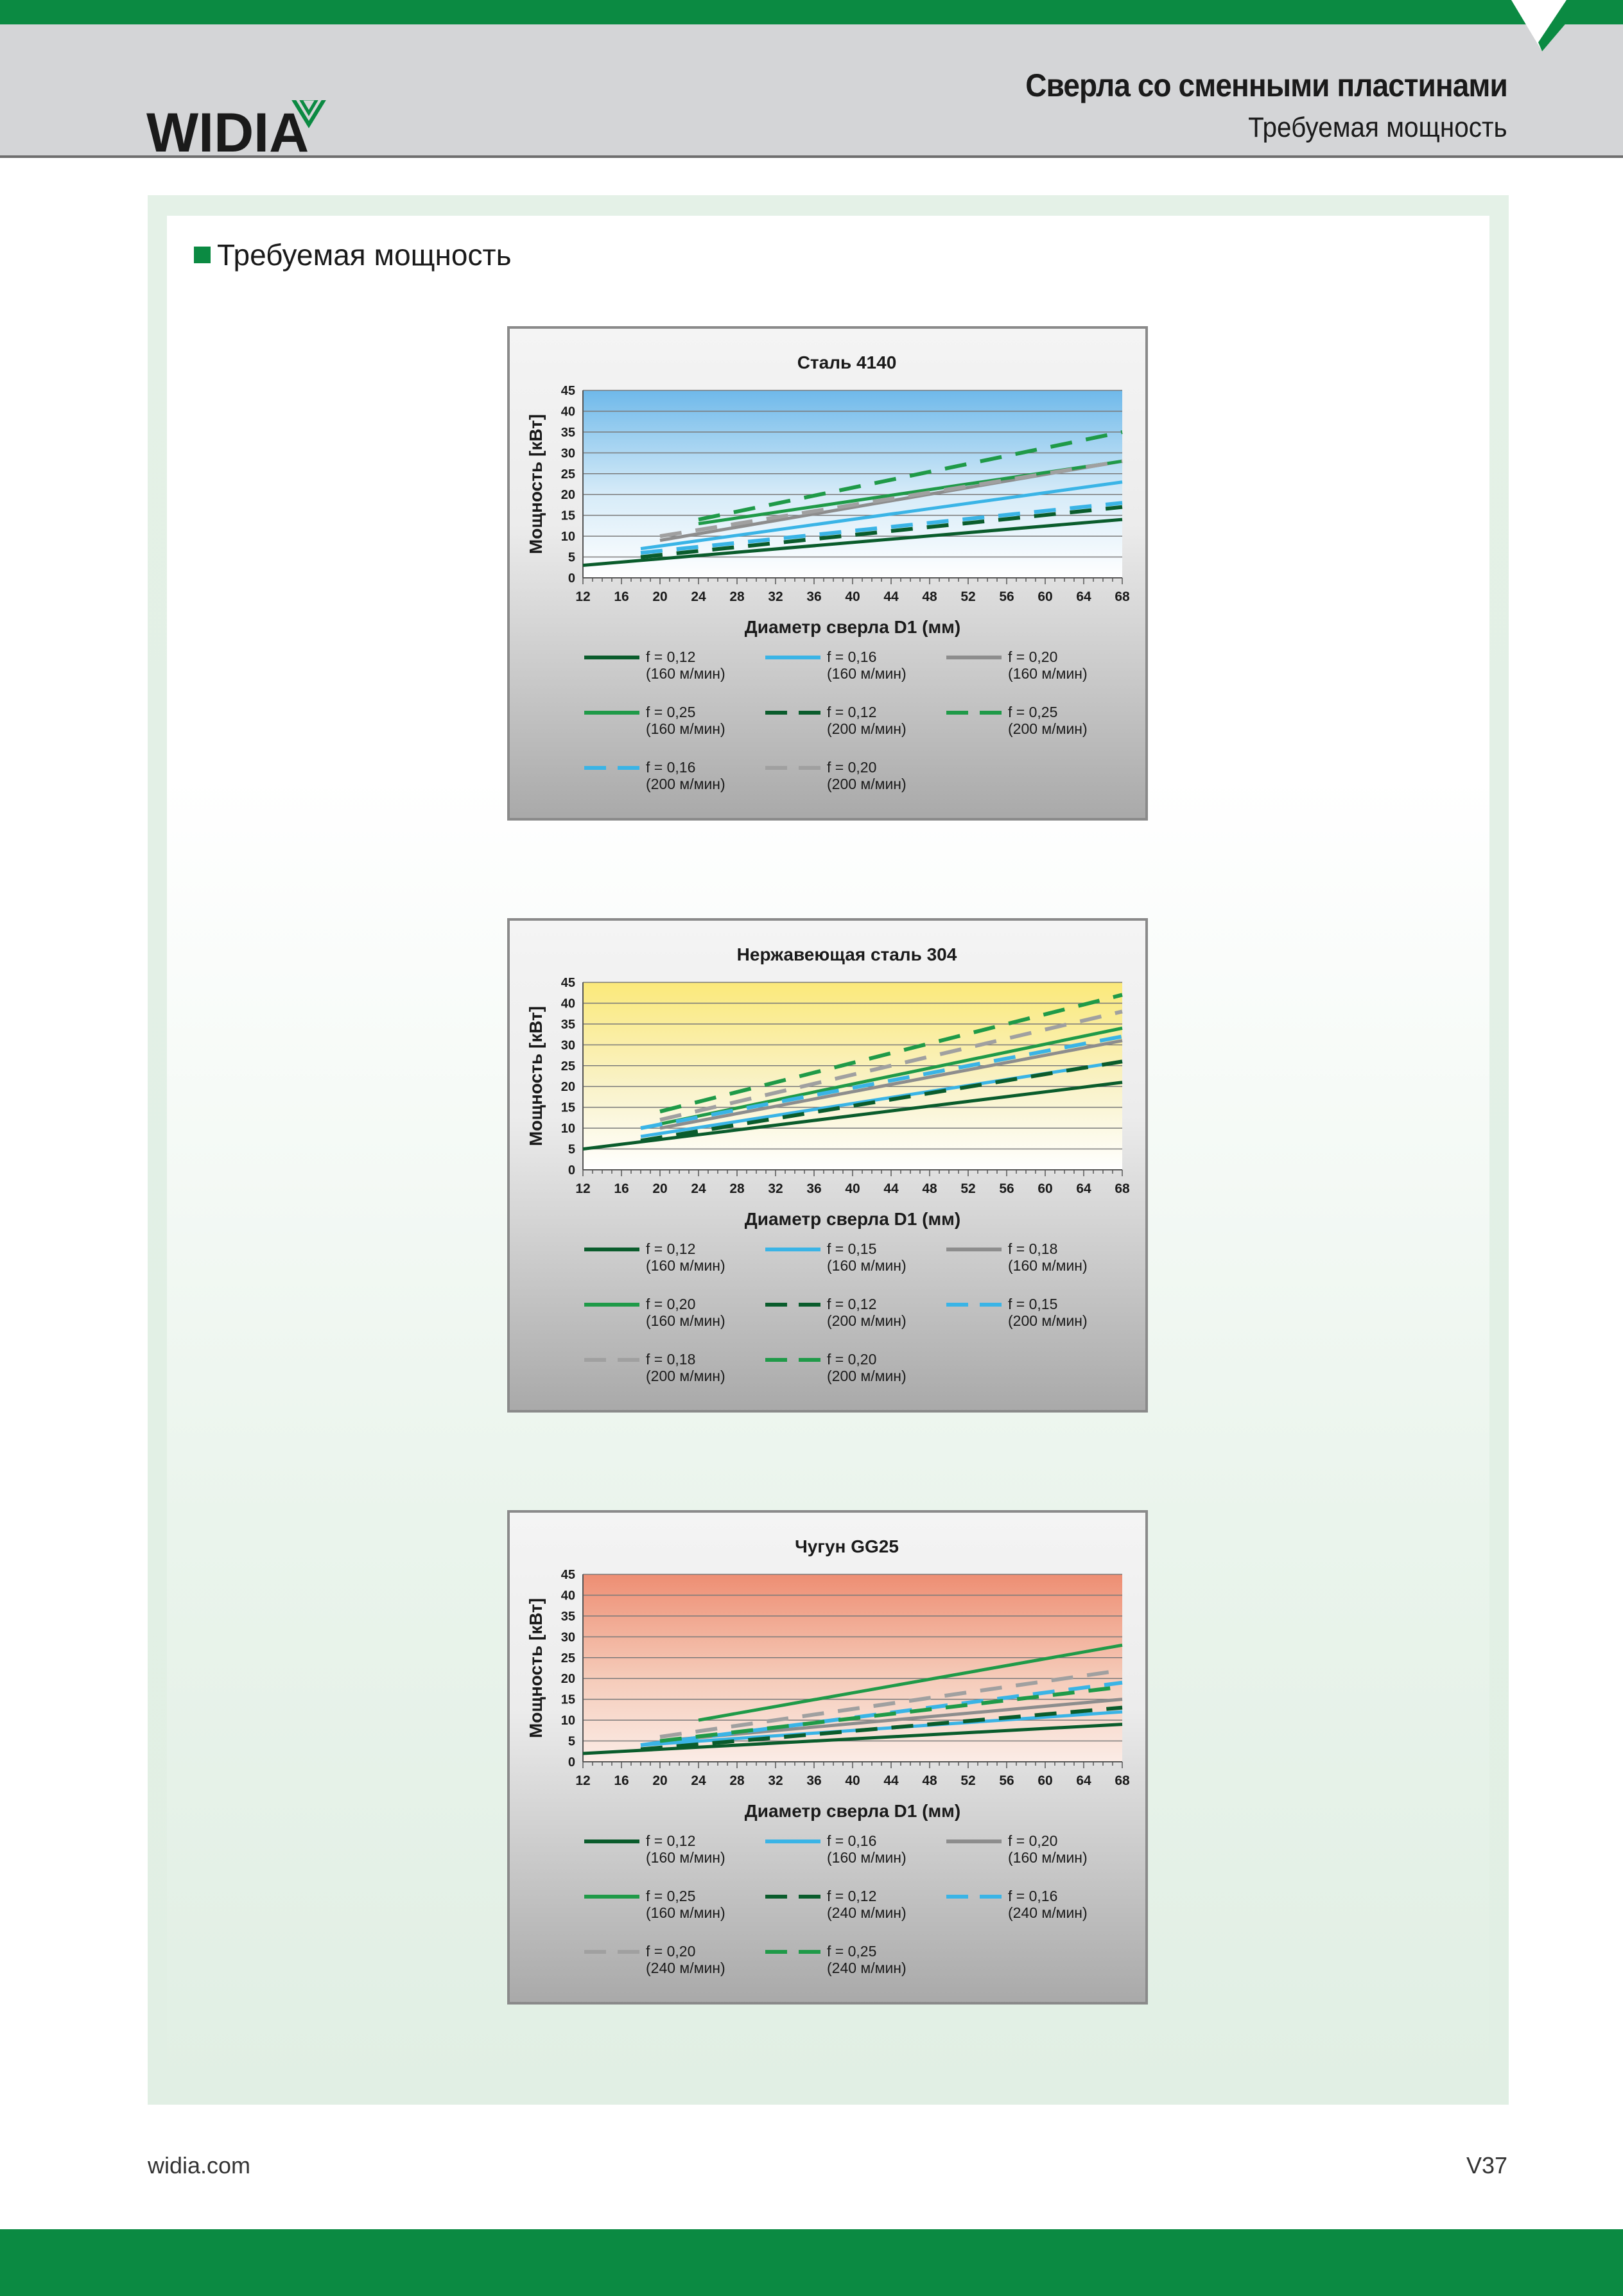 This screenshot has width=1623, height=2296. Describe the element at coordinates (227, 130) in the screenshot. I see `logo-text: WIDIA` at that location.